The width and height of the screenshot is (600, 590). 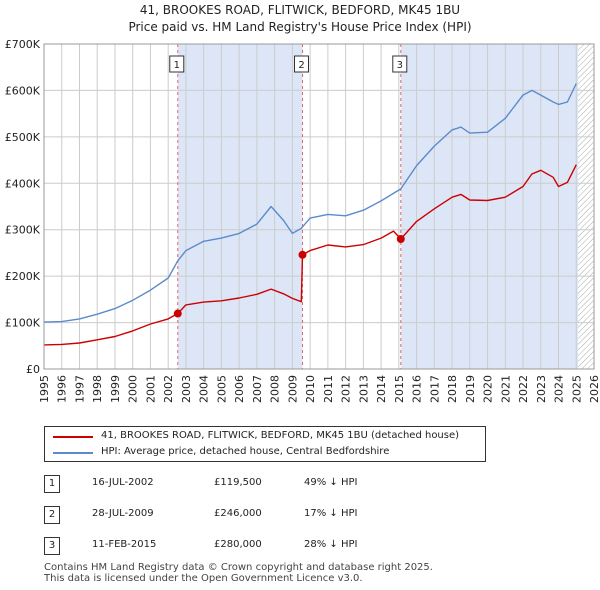 I want to click on x-tick-label: 2001, so click(x=150, y=389).